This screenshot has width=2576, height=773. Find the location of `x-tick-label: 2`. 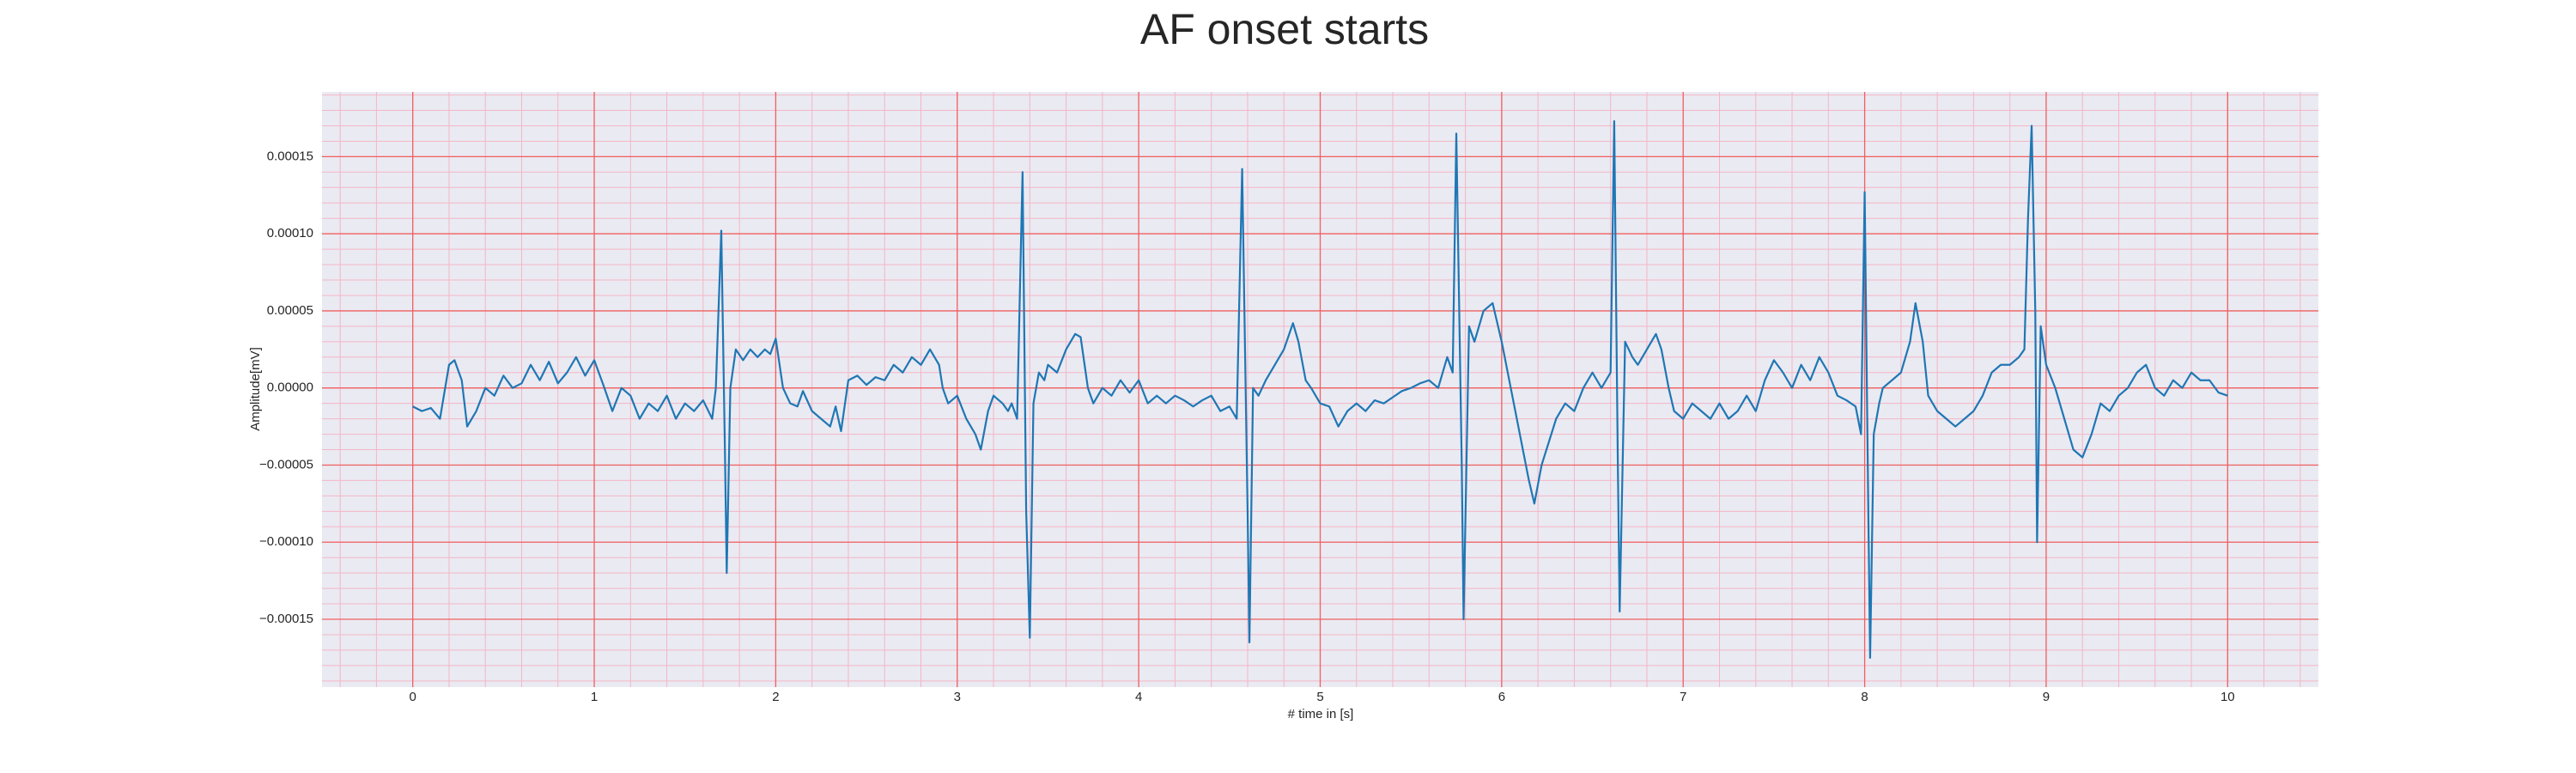

x-tick-label: 2 is located at coordinates (775, 697).